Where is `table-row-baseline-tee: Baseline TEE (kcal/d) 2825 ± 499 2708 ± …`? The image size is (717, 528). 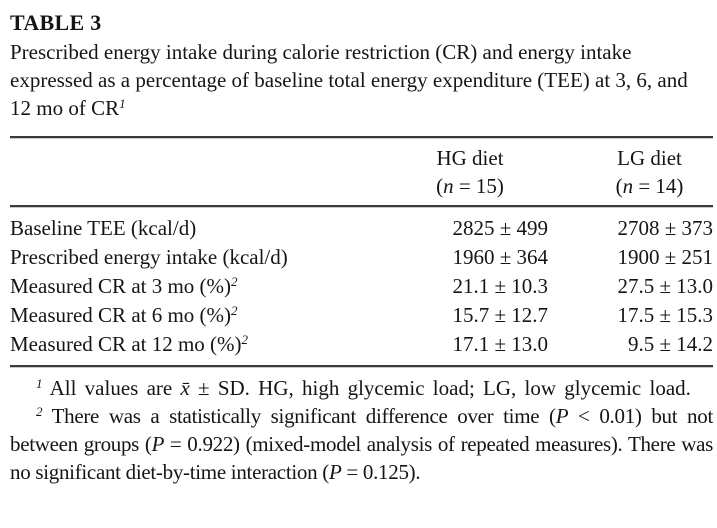 table-row-baseline-tee: Baseline TEE (kcal/d) 2825 ± 499 2708 ± … is located at coordinates (361, 228).